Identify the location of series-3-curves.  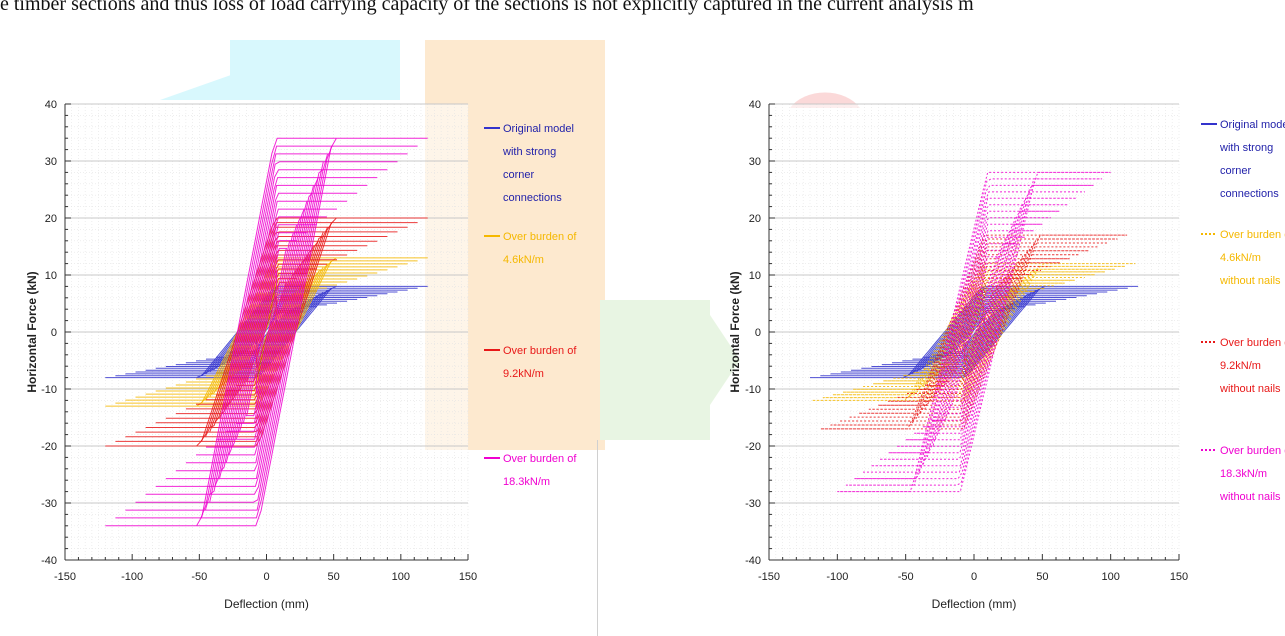
(974, 332).